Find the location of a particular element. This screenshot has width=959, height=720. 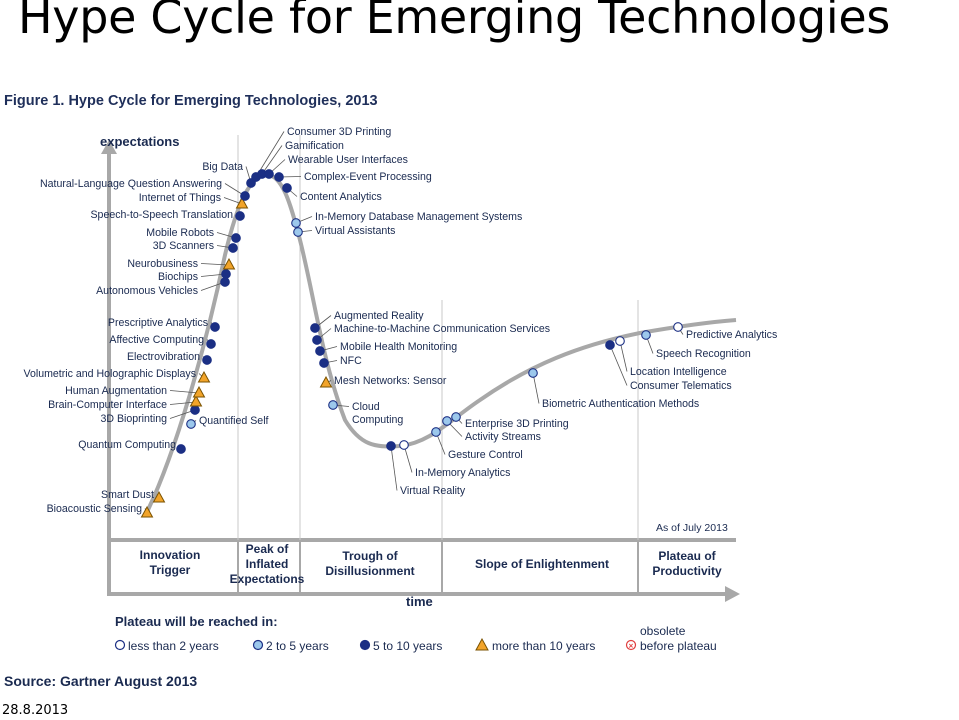

3d-bioprinting-label: 3D Bioprinting is located at coordinates (133, 419).